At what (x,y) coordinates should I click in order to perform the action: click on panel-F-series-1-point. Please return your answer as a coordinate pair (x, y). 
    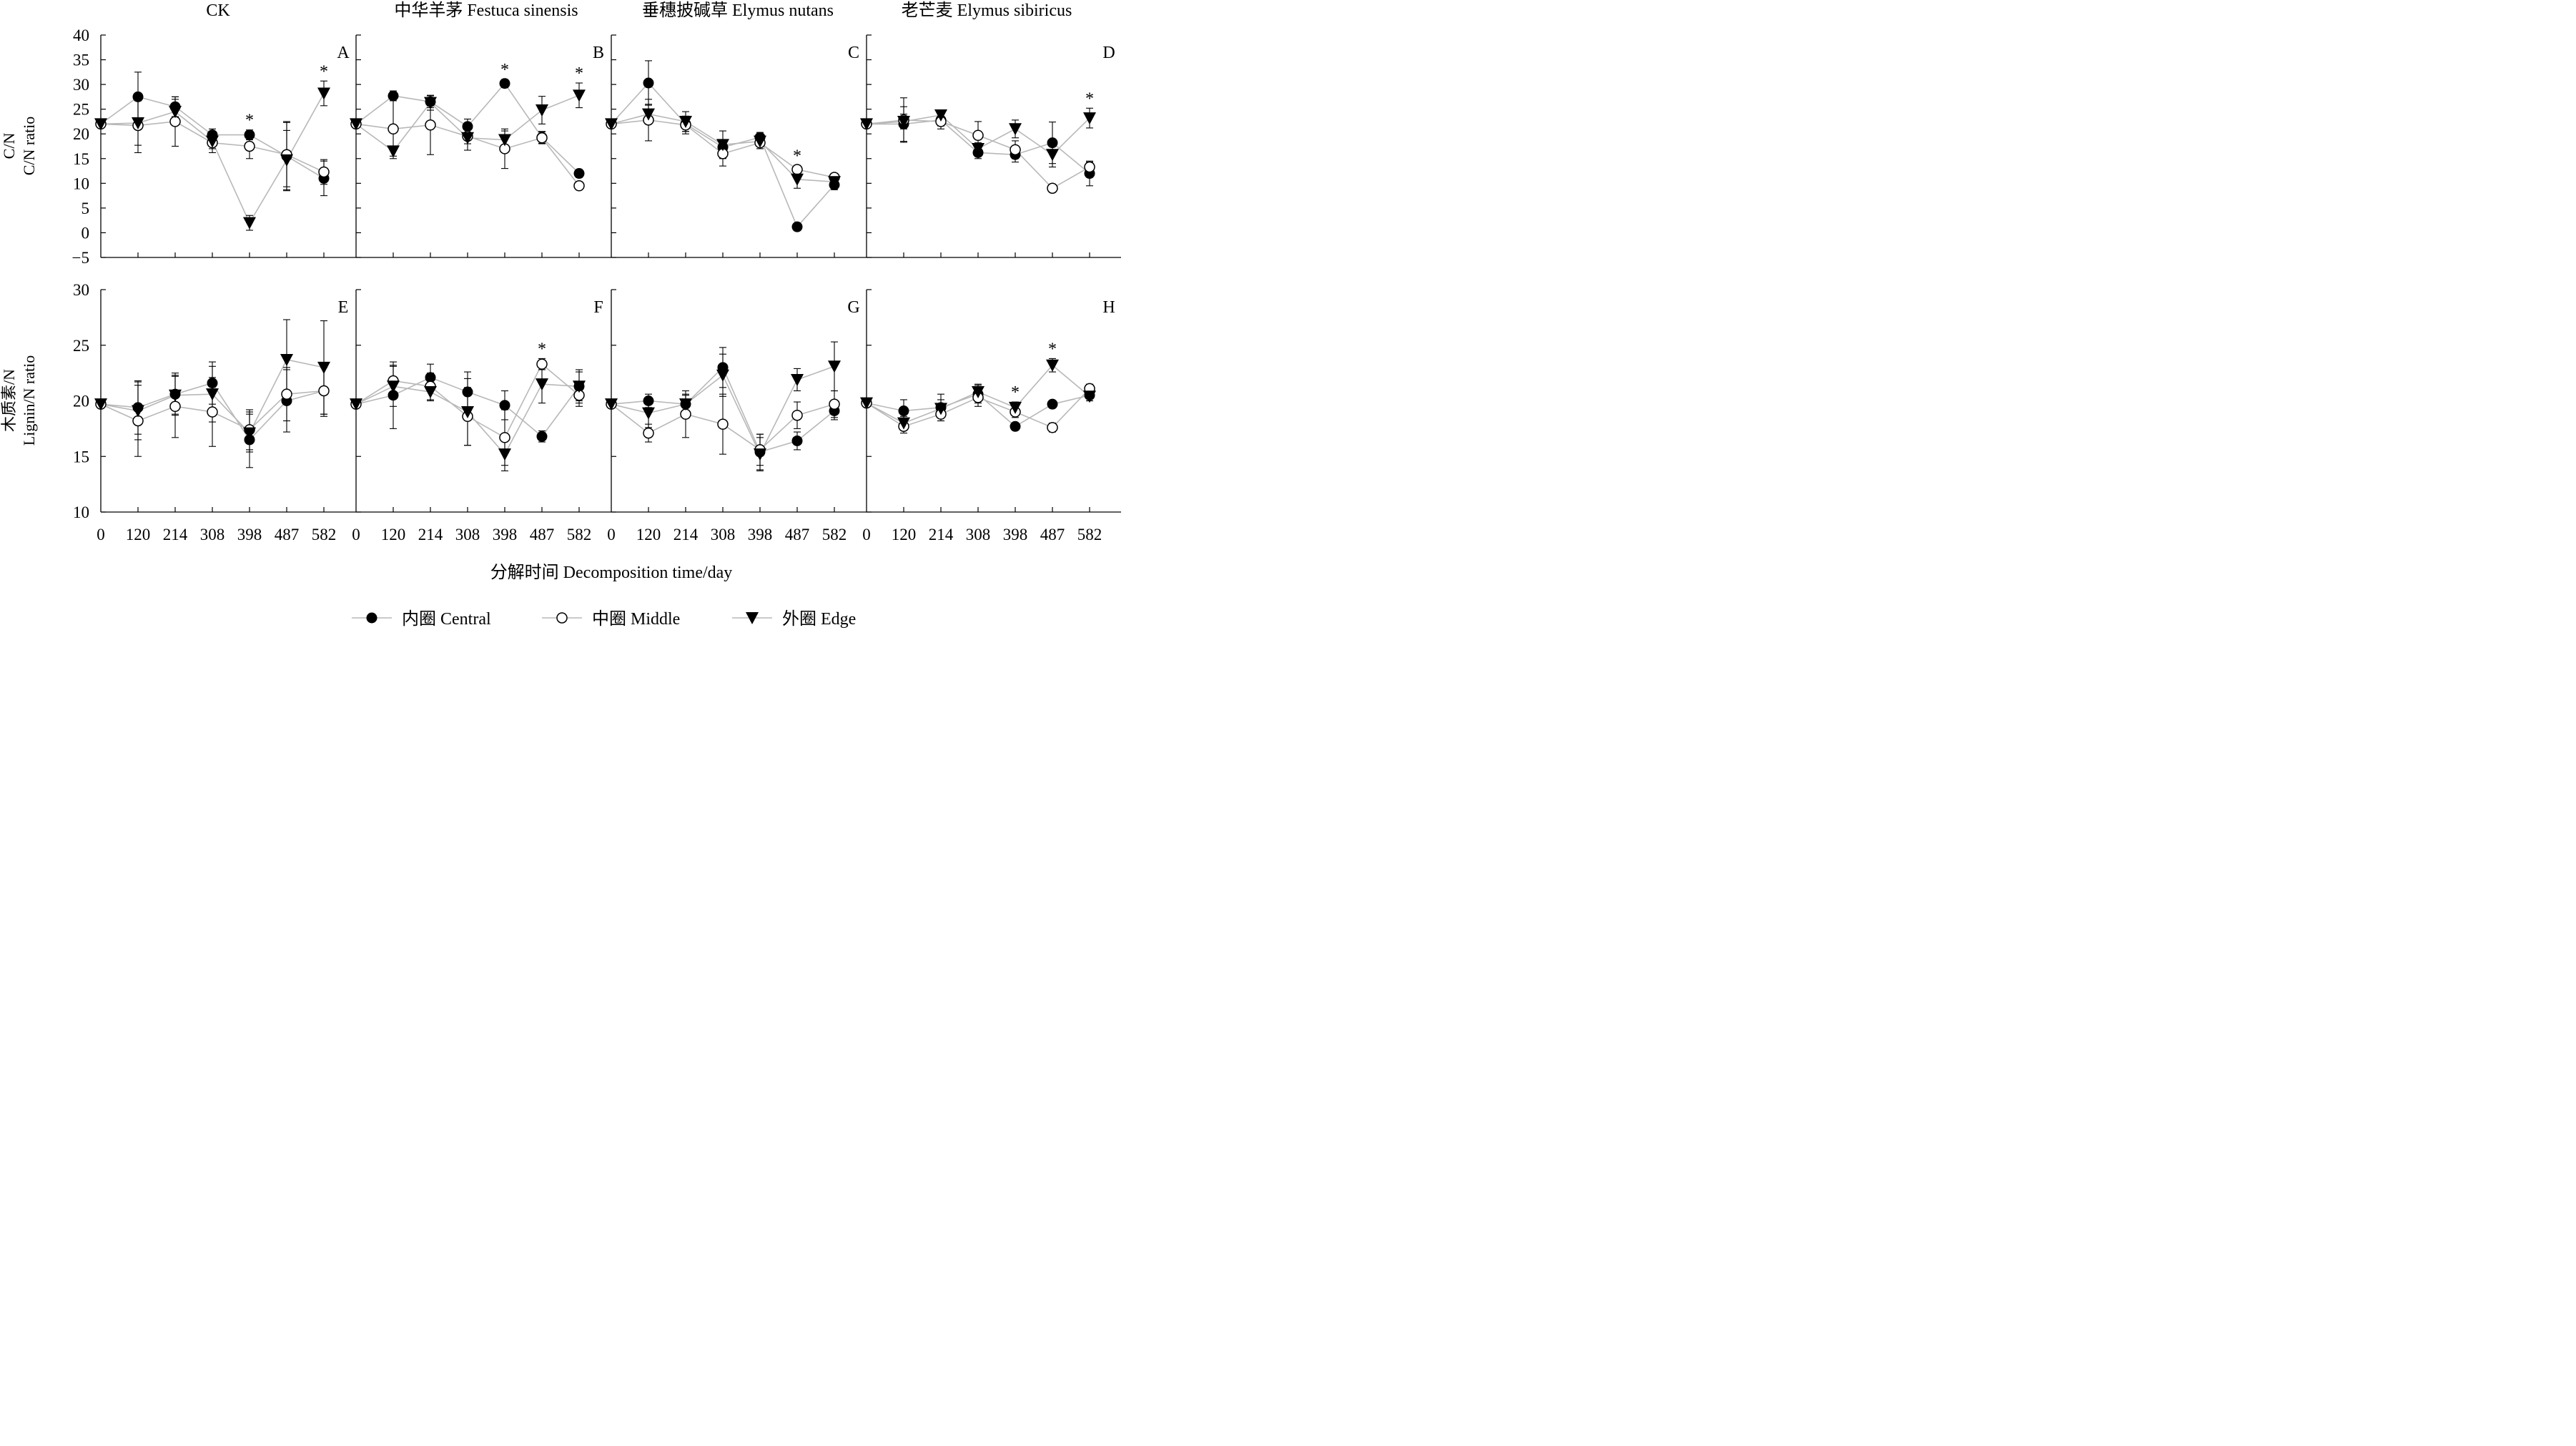
    Looking at the image, I should click on (504, 438).